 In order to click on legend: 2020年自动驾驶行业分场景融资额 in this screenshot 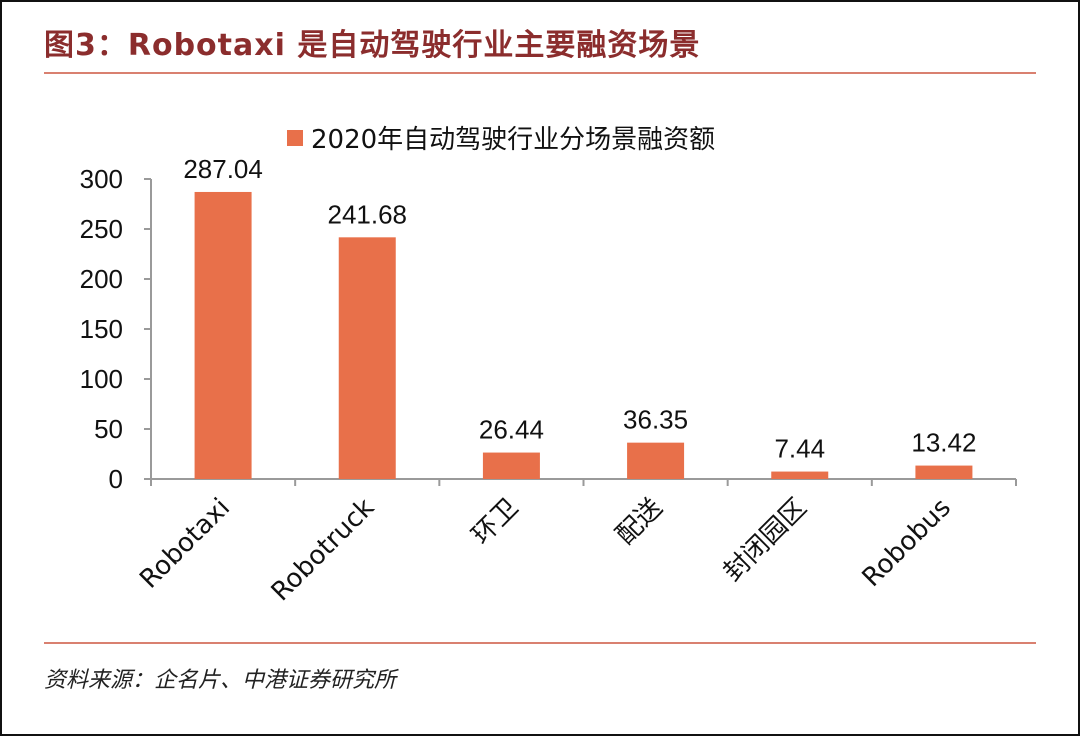, I will do `click(501, 140)`.